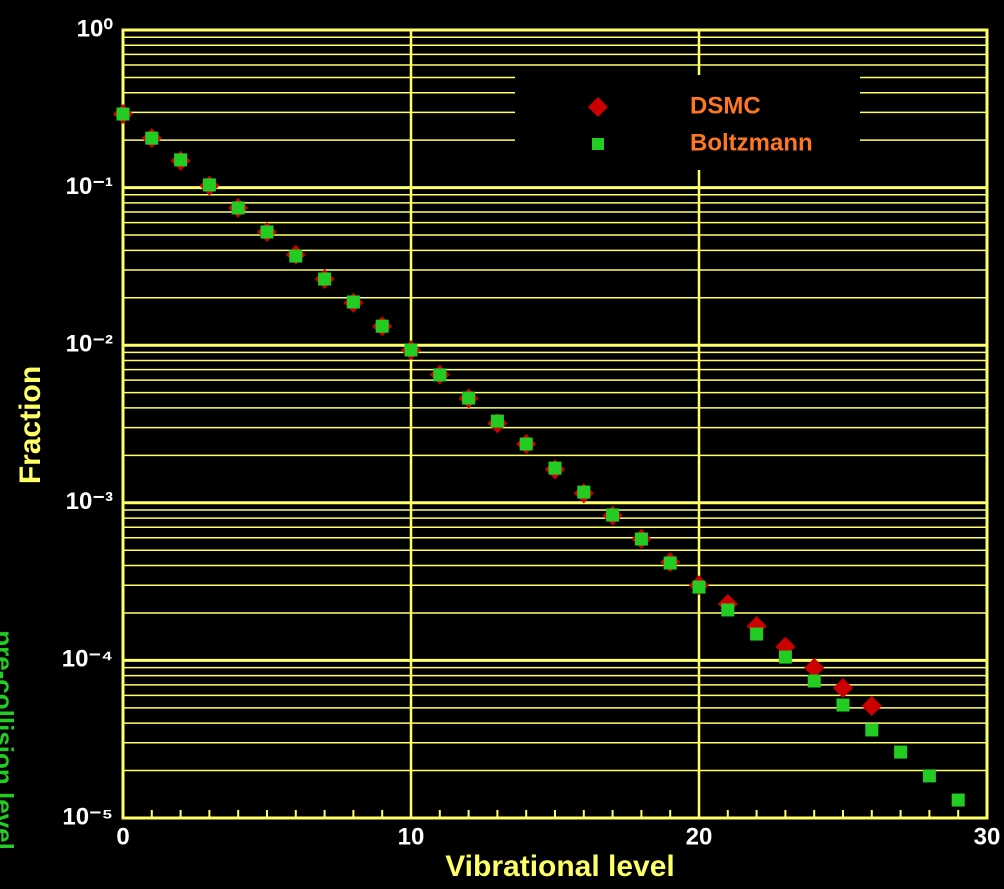 The height and width of the screenshot is (889, 1004). What do you see at coordinates (560, 866) in the screenshot?
I see `x-axis-label: Vibrational level` at bounding box center [560, 866].